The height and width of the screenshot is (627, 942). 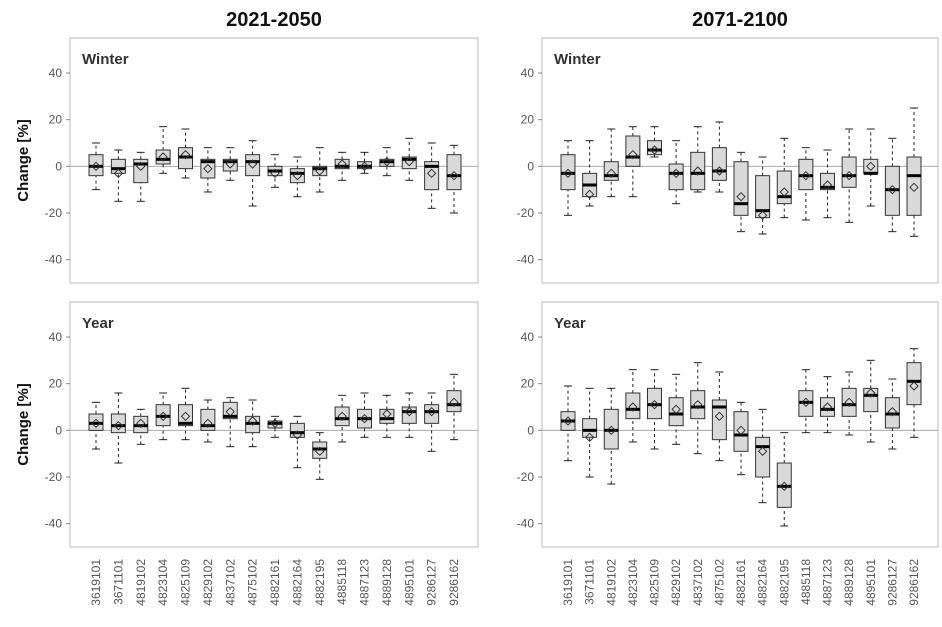 What do you see at coordinates (297, 582) in the screenshot?
I see `x-tick-label: 4882164` at bounding box center [297, 582].